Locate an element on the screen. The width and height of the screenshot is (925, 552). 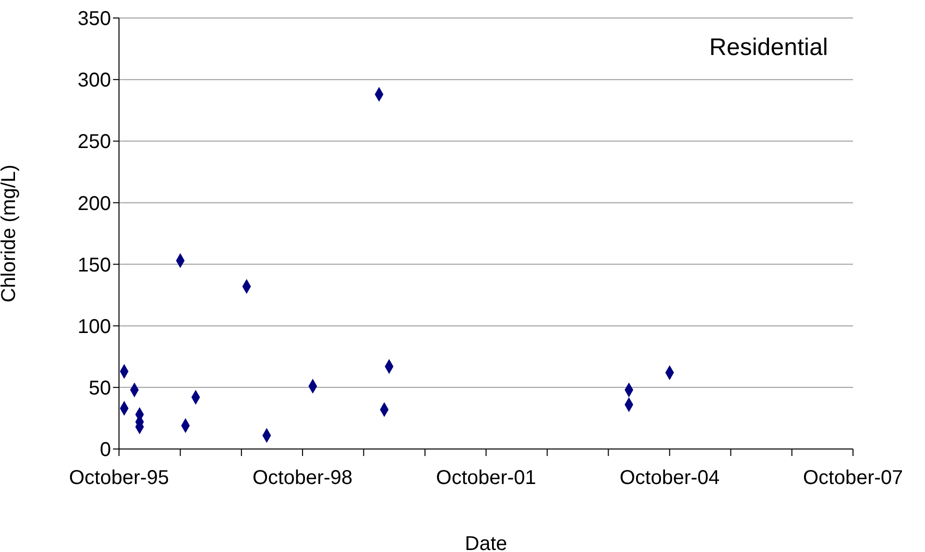
x-tick-label: October-01 is located at coordinates (486, 478).